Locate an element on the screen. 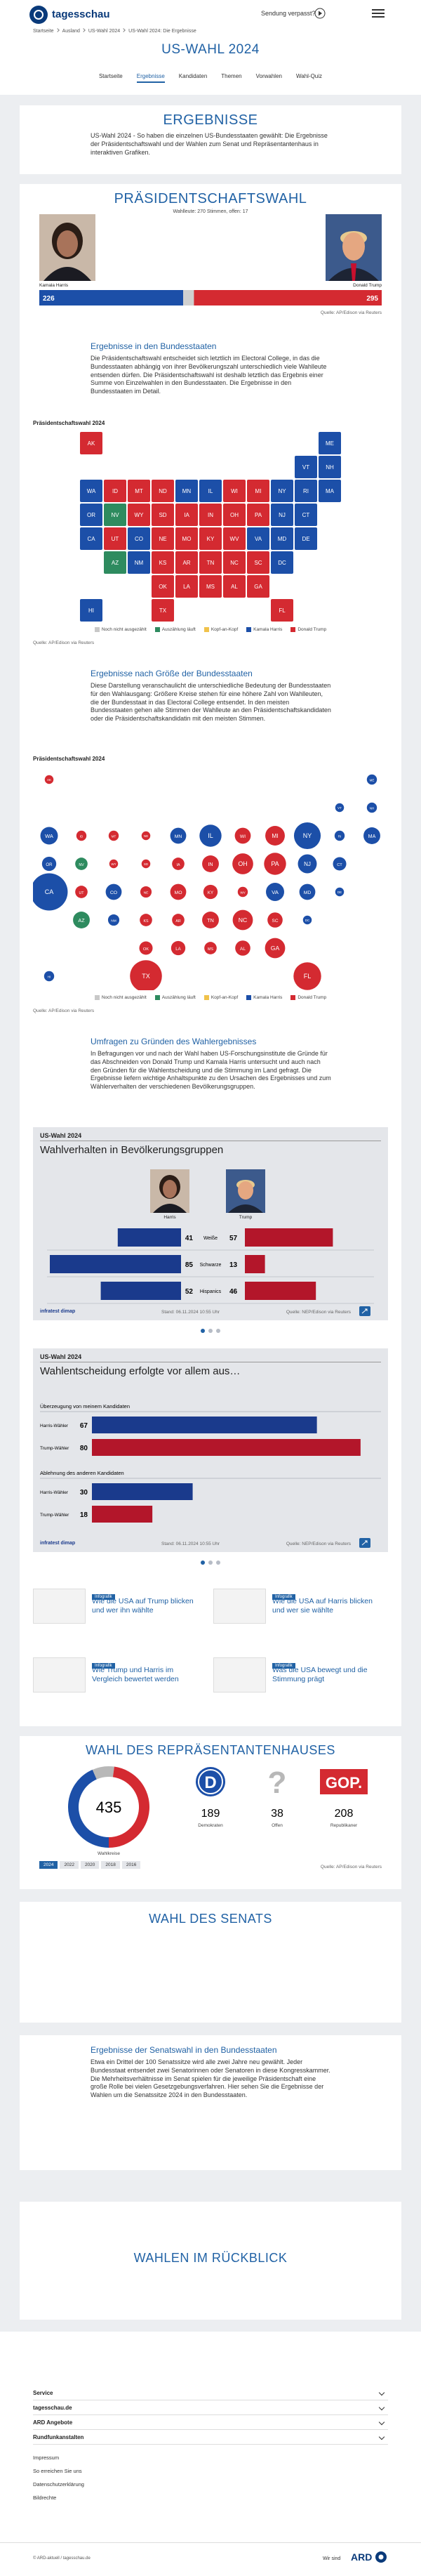 The height and width of the screenshot is (2576, 421). footer-link: So erreichen Sie uns is located at coordinates (57, 2471).